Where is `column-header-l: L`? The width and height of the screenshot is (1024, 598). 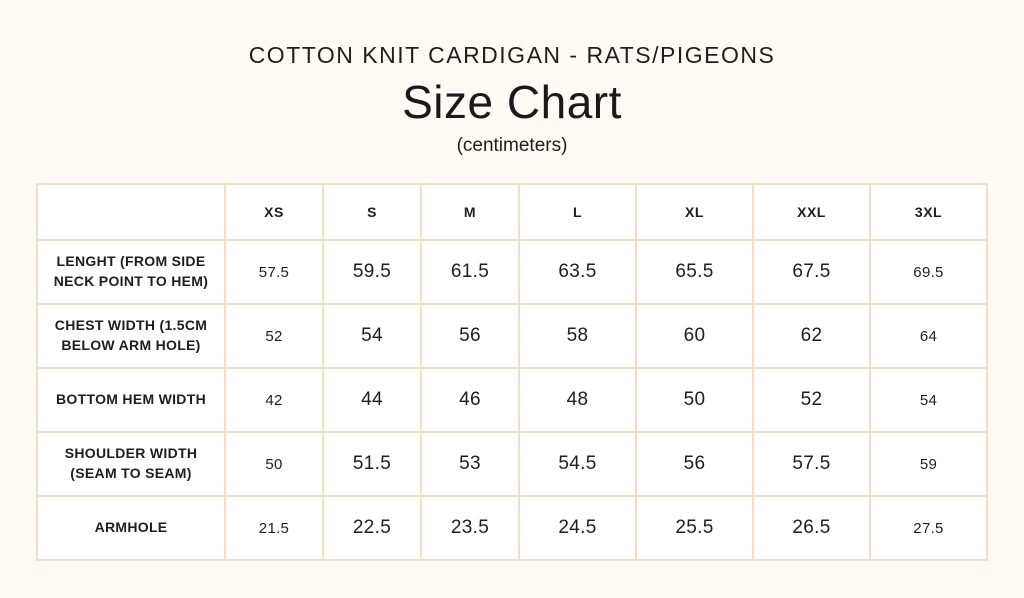
column-header-l: L is located at coordinates (577, 212).